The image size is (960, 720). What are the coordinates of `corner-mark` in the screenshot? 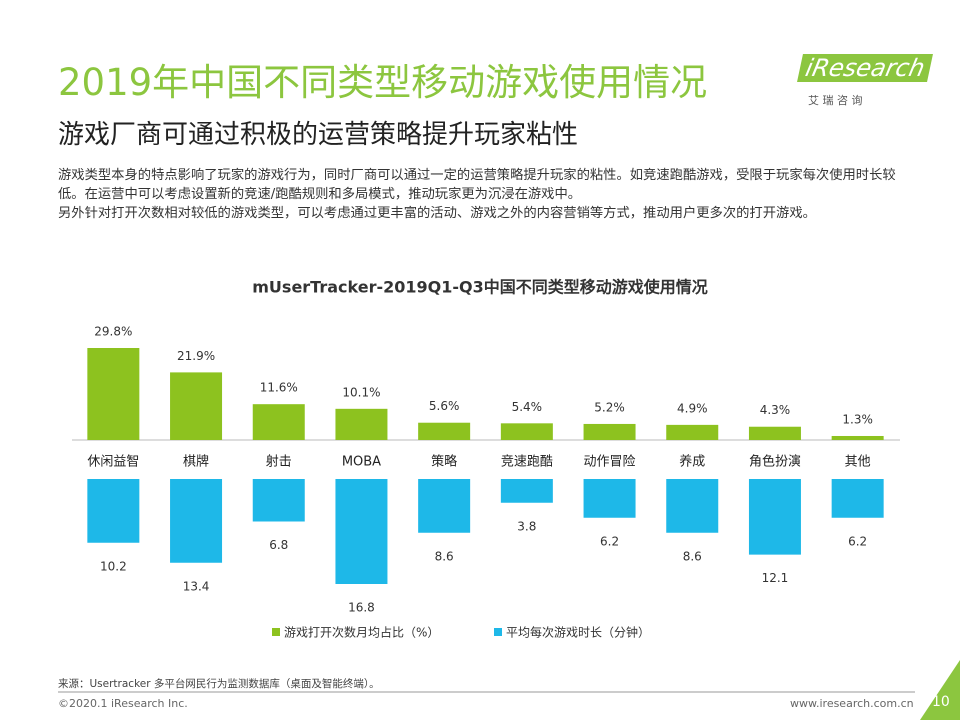 It's located at (940, 690).